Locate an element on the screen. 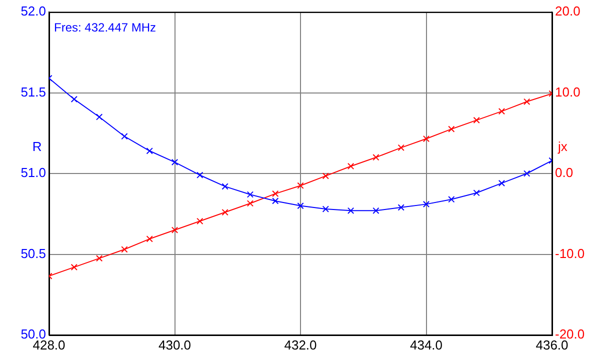  y-tick-label: 52.0 is located at coordinates (33, 11).